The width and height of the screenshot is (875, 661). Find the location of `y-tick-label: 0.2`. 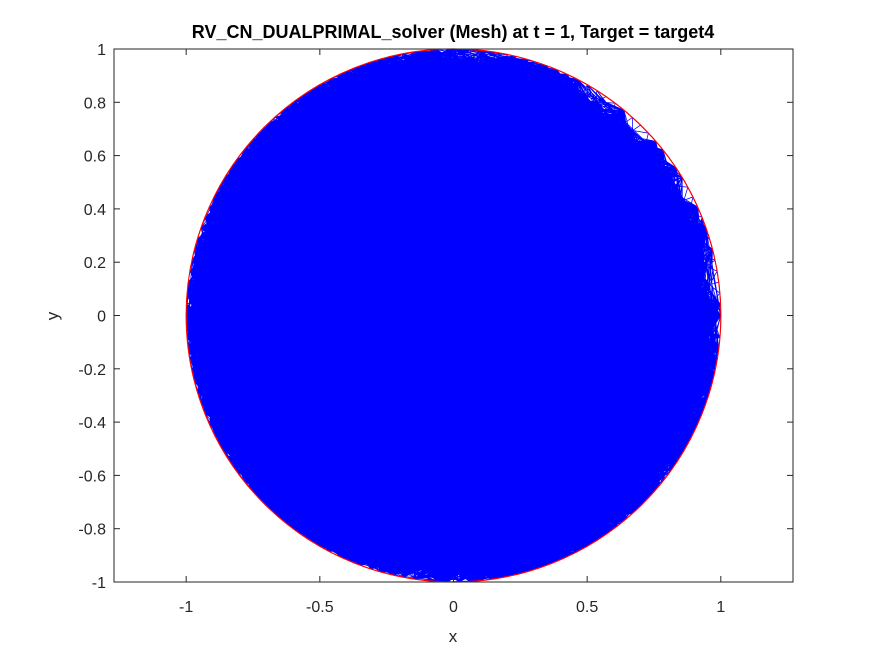

y-tick-label: 0.2 is located at coordinates (95, 263).